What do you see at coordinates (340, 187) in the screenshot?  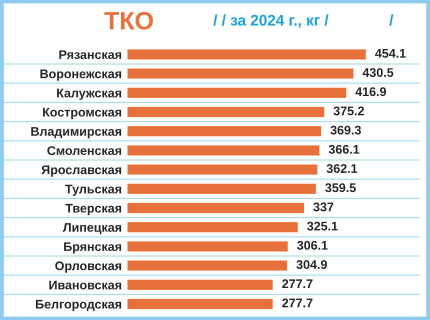 I see `data-label: 359.5` at bounding box center [340, 187].